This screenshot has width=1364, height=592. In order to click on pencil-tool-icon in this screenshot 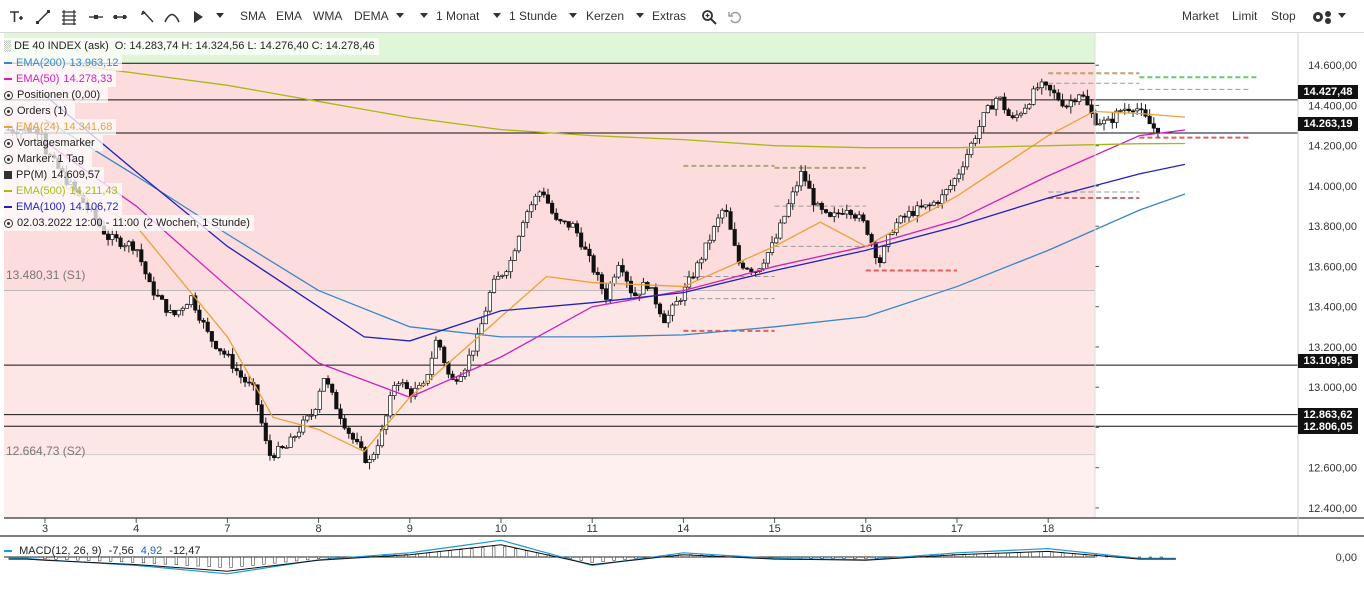, I will do `click(148, 17)`.